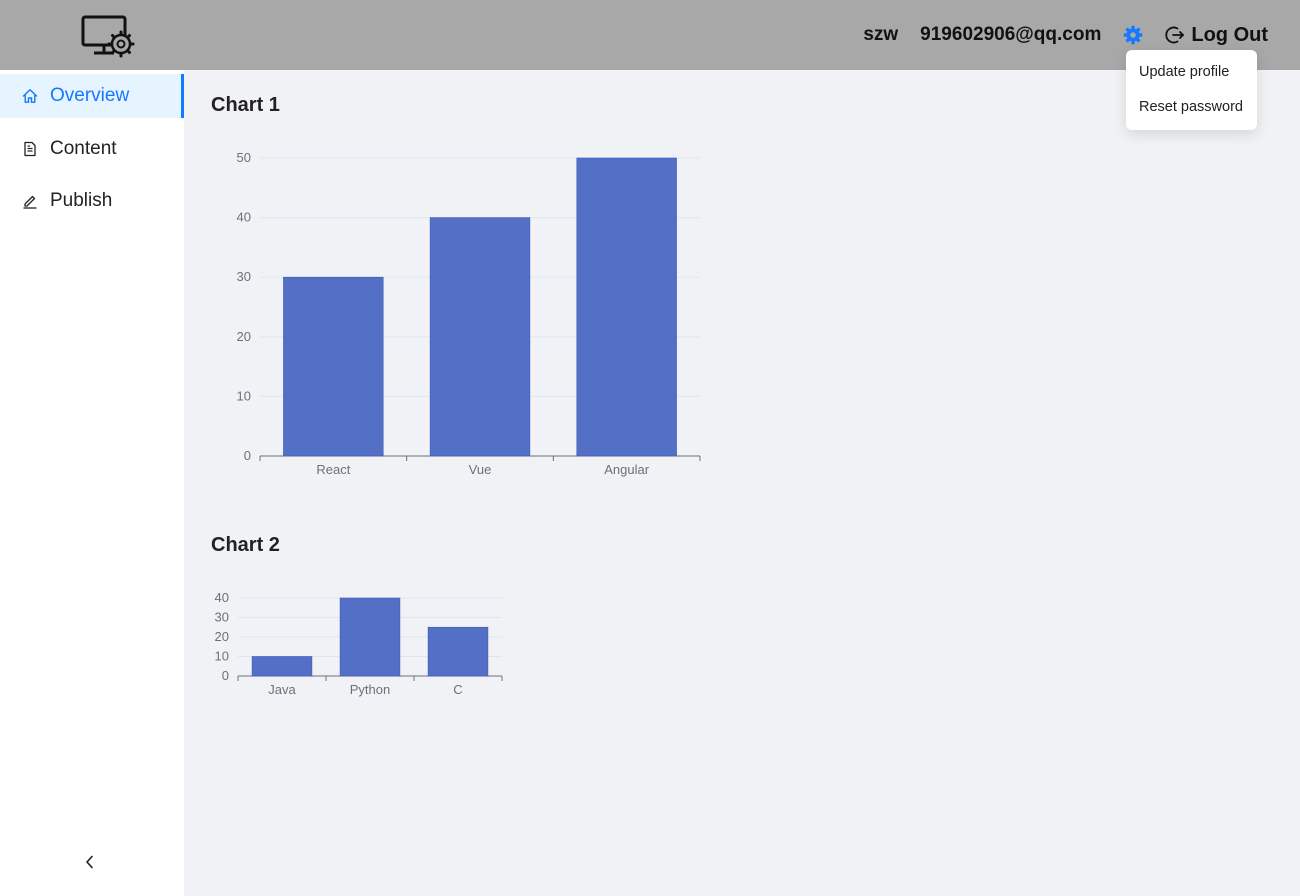 The height and width of the screenshot is (896, 1300). Describe the element at coordinates (244, 157) in the screenshot. I see `y-tick-label: 50` at that location.